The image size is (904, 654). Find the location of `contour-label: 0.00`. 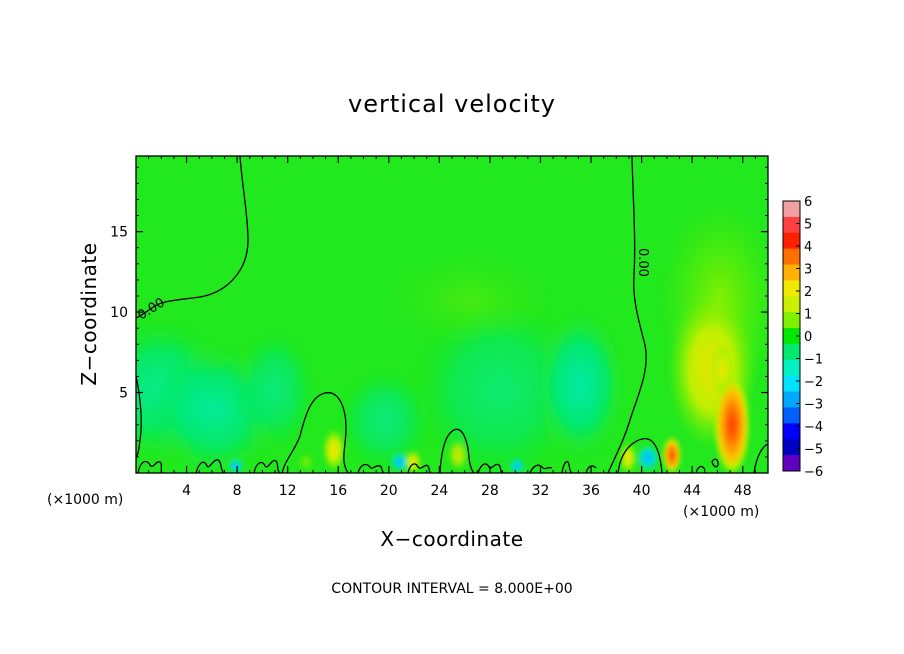

contour-label: 0.00 is located at coordinates (642, 262).